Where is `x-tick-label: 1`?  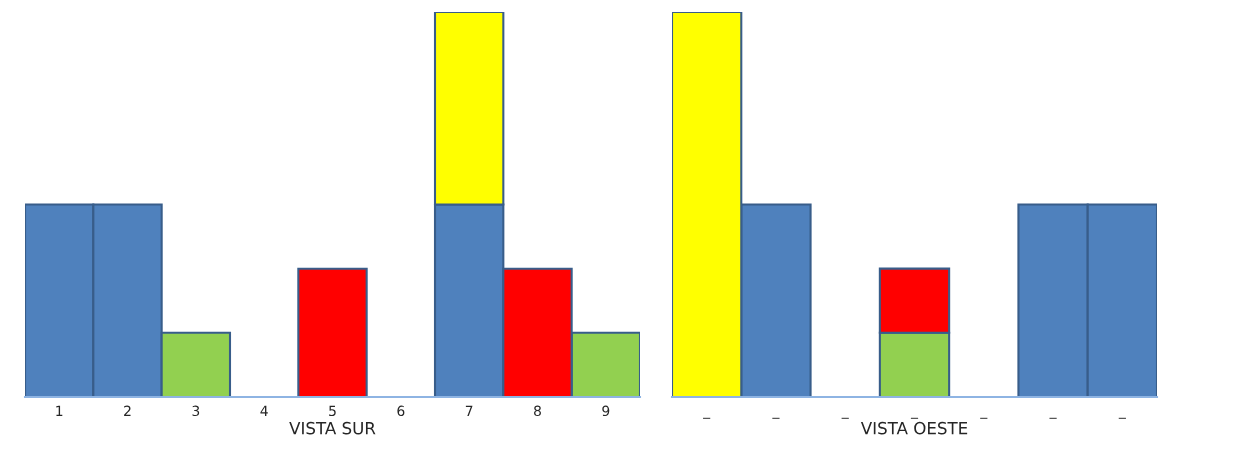 x-tick-label: 1 is located at coordinates (59, 410).